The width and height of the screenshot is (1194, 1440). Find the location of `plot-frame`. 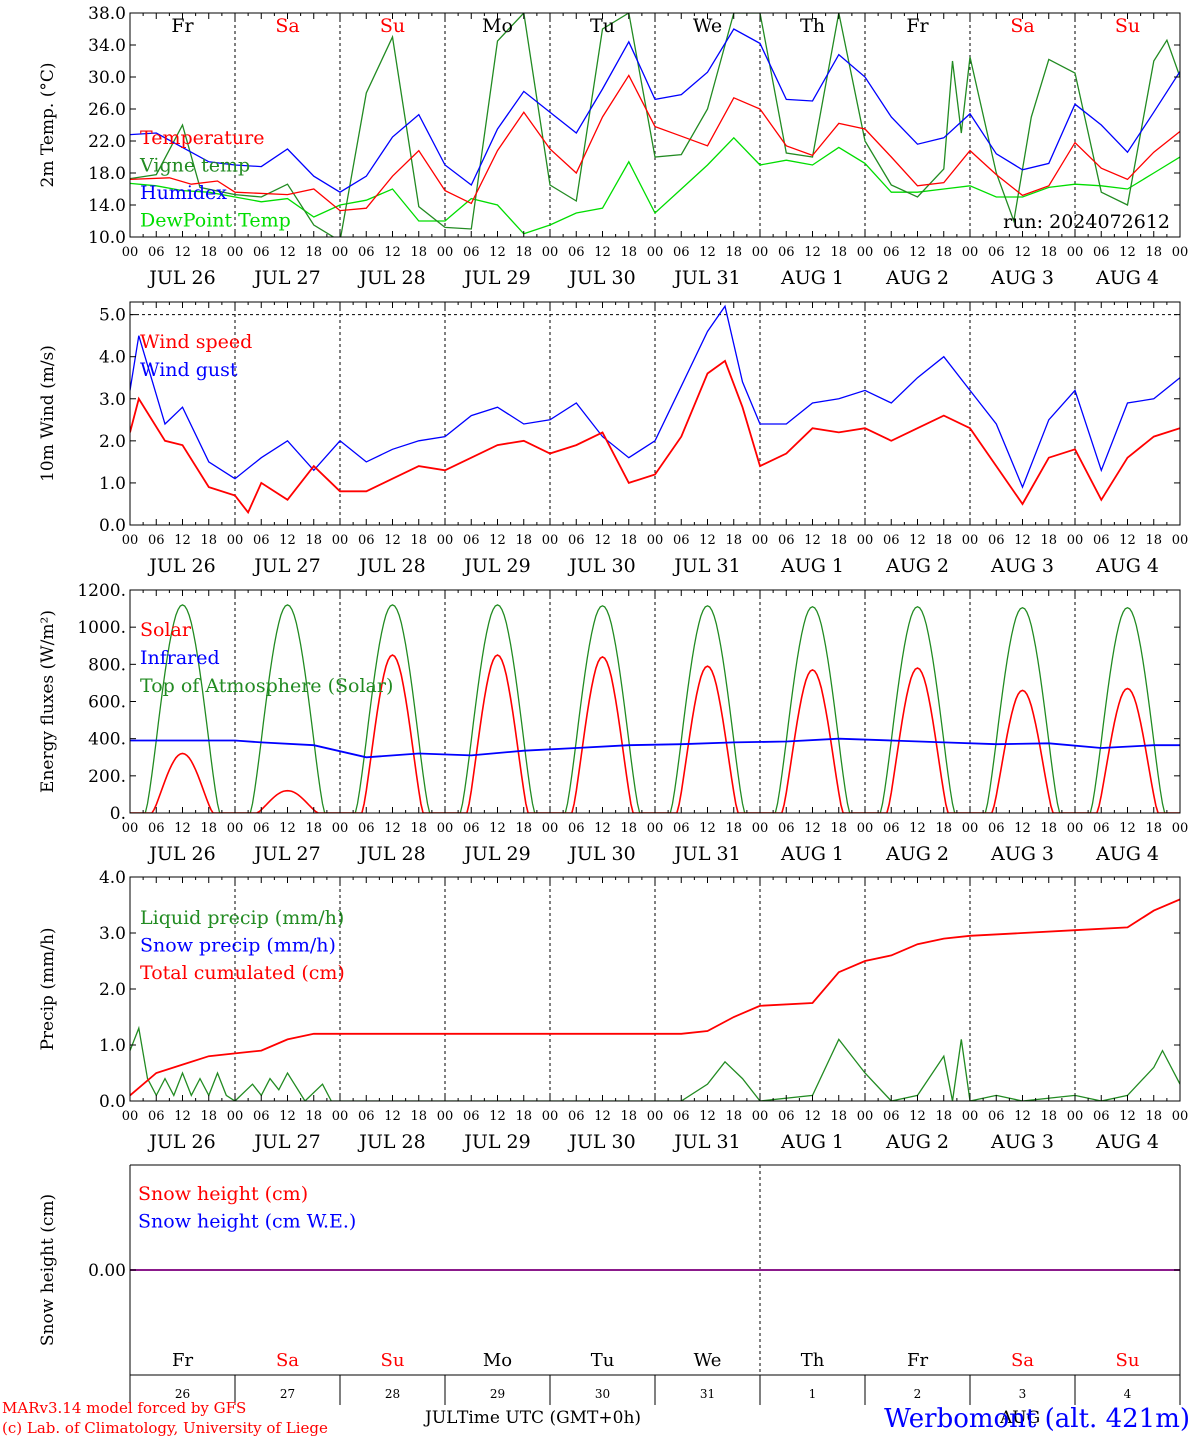

plot-frame is located at coordinates (655, 125).